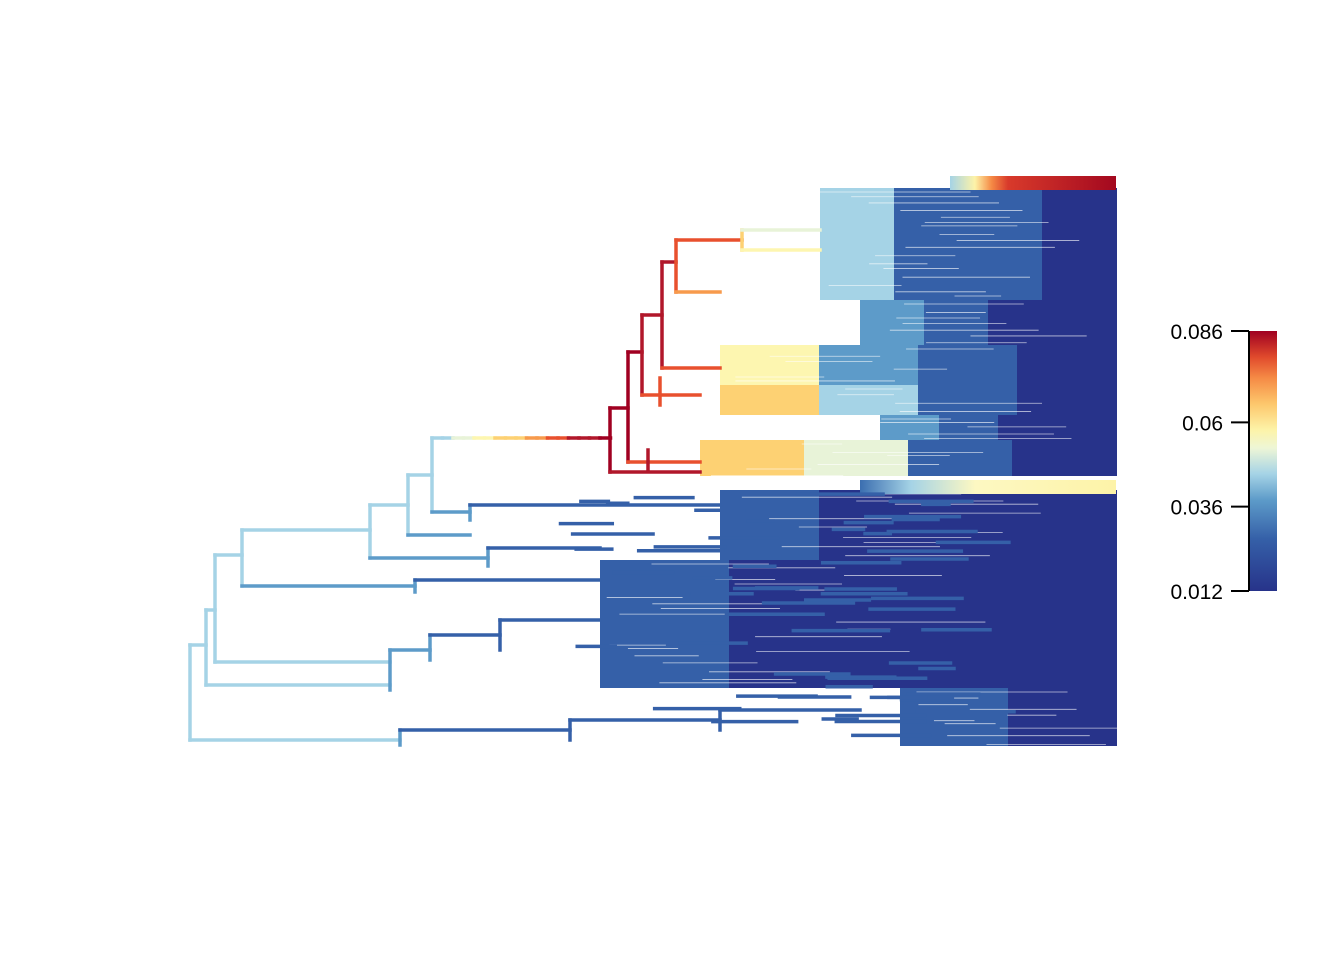 The image size is (1344, 960). Describe the element at coordinates (1210, 462) in the screenshot. I see `color-legend-ticks: 0.086 0.06 0.036 0.012` at that location.